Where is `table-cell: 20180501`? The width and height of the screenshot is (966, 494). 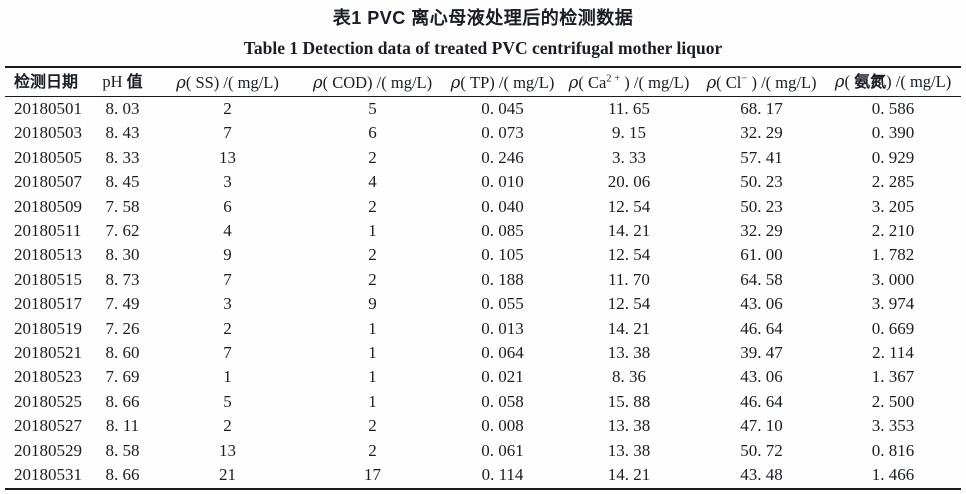
table-cell: 20180501 is located at coordinates (48, 108).